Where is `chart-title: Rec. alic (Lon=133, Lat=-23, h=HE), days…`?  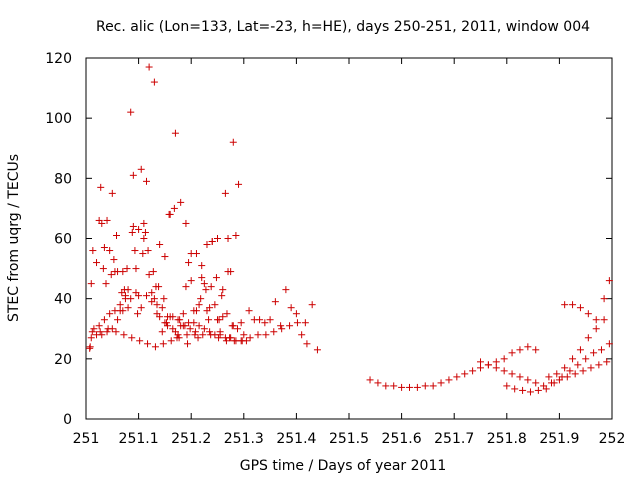 chart-title: Rec. alic (Lon=133, Lat=-23, h=HE), days… is located at coordinates (343, 27).